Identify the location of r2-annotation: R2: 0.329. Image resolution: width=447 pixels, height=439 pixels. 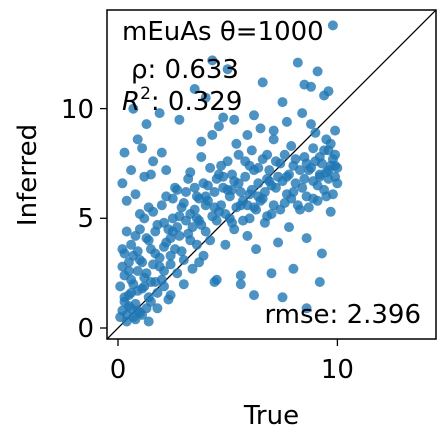
(182, 100).